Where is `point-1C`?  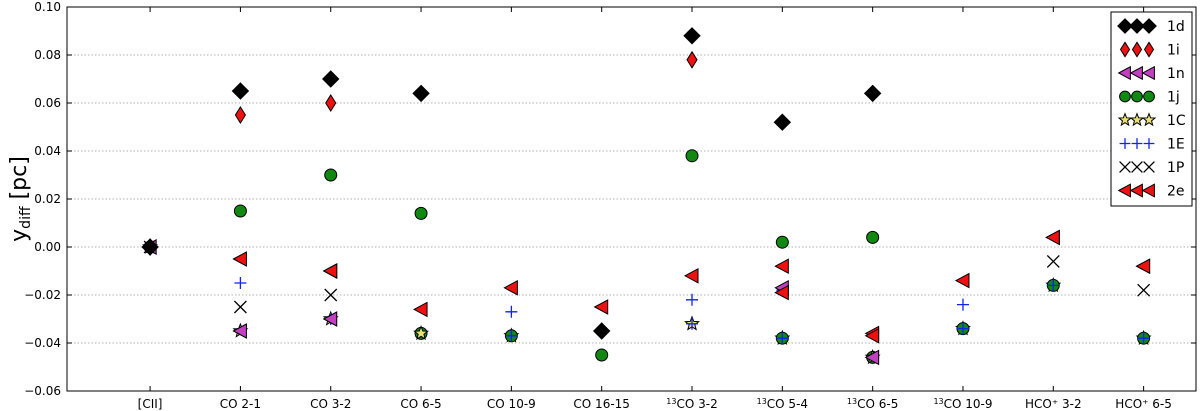 point-1C is located at coordinates (421, 333).